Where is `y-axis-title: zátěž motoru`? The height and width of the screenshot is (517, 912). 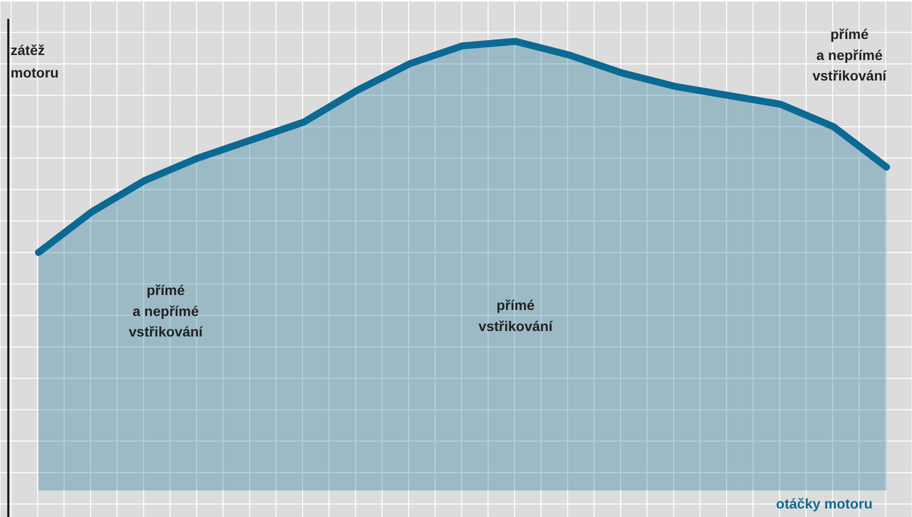
y-axis-title: zátěž motoru is located at coordinates (34, 61).